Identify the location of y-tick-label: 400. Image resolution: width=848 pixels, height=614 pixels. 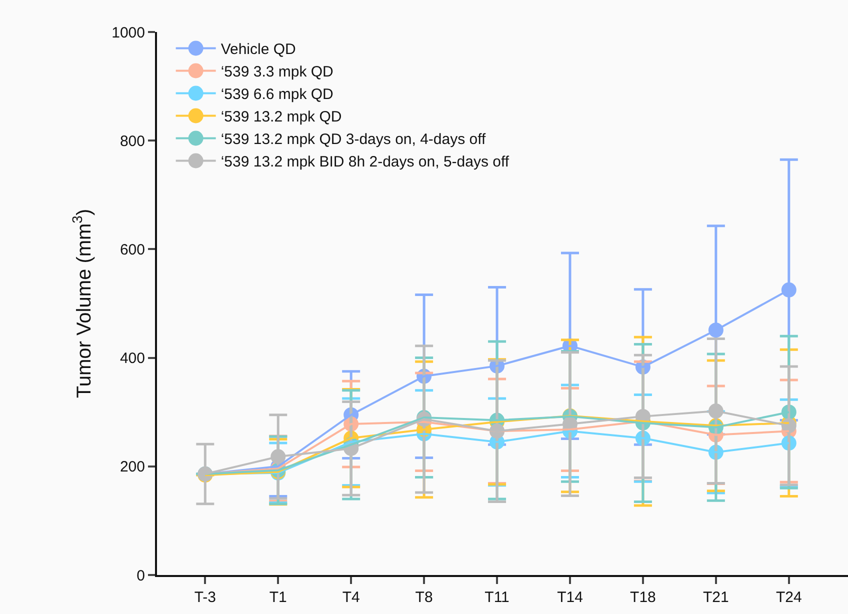
(132, 359).